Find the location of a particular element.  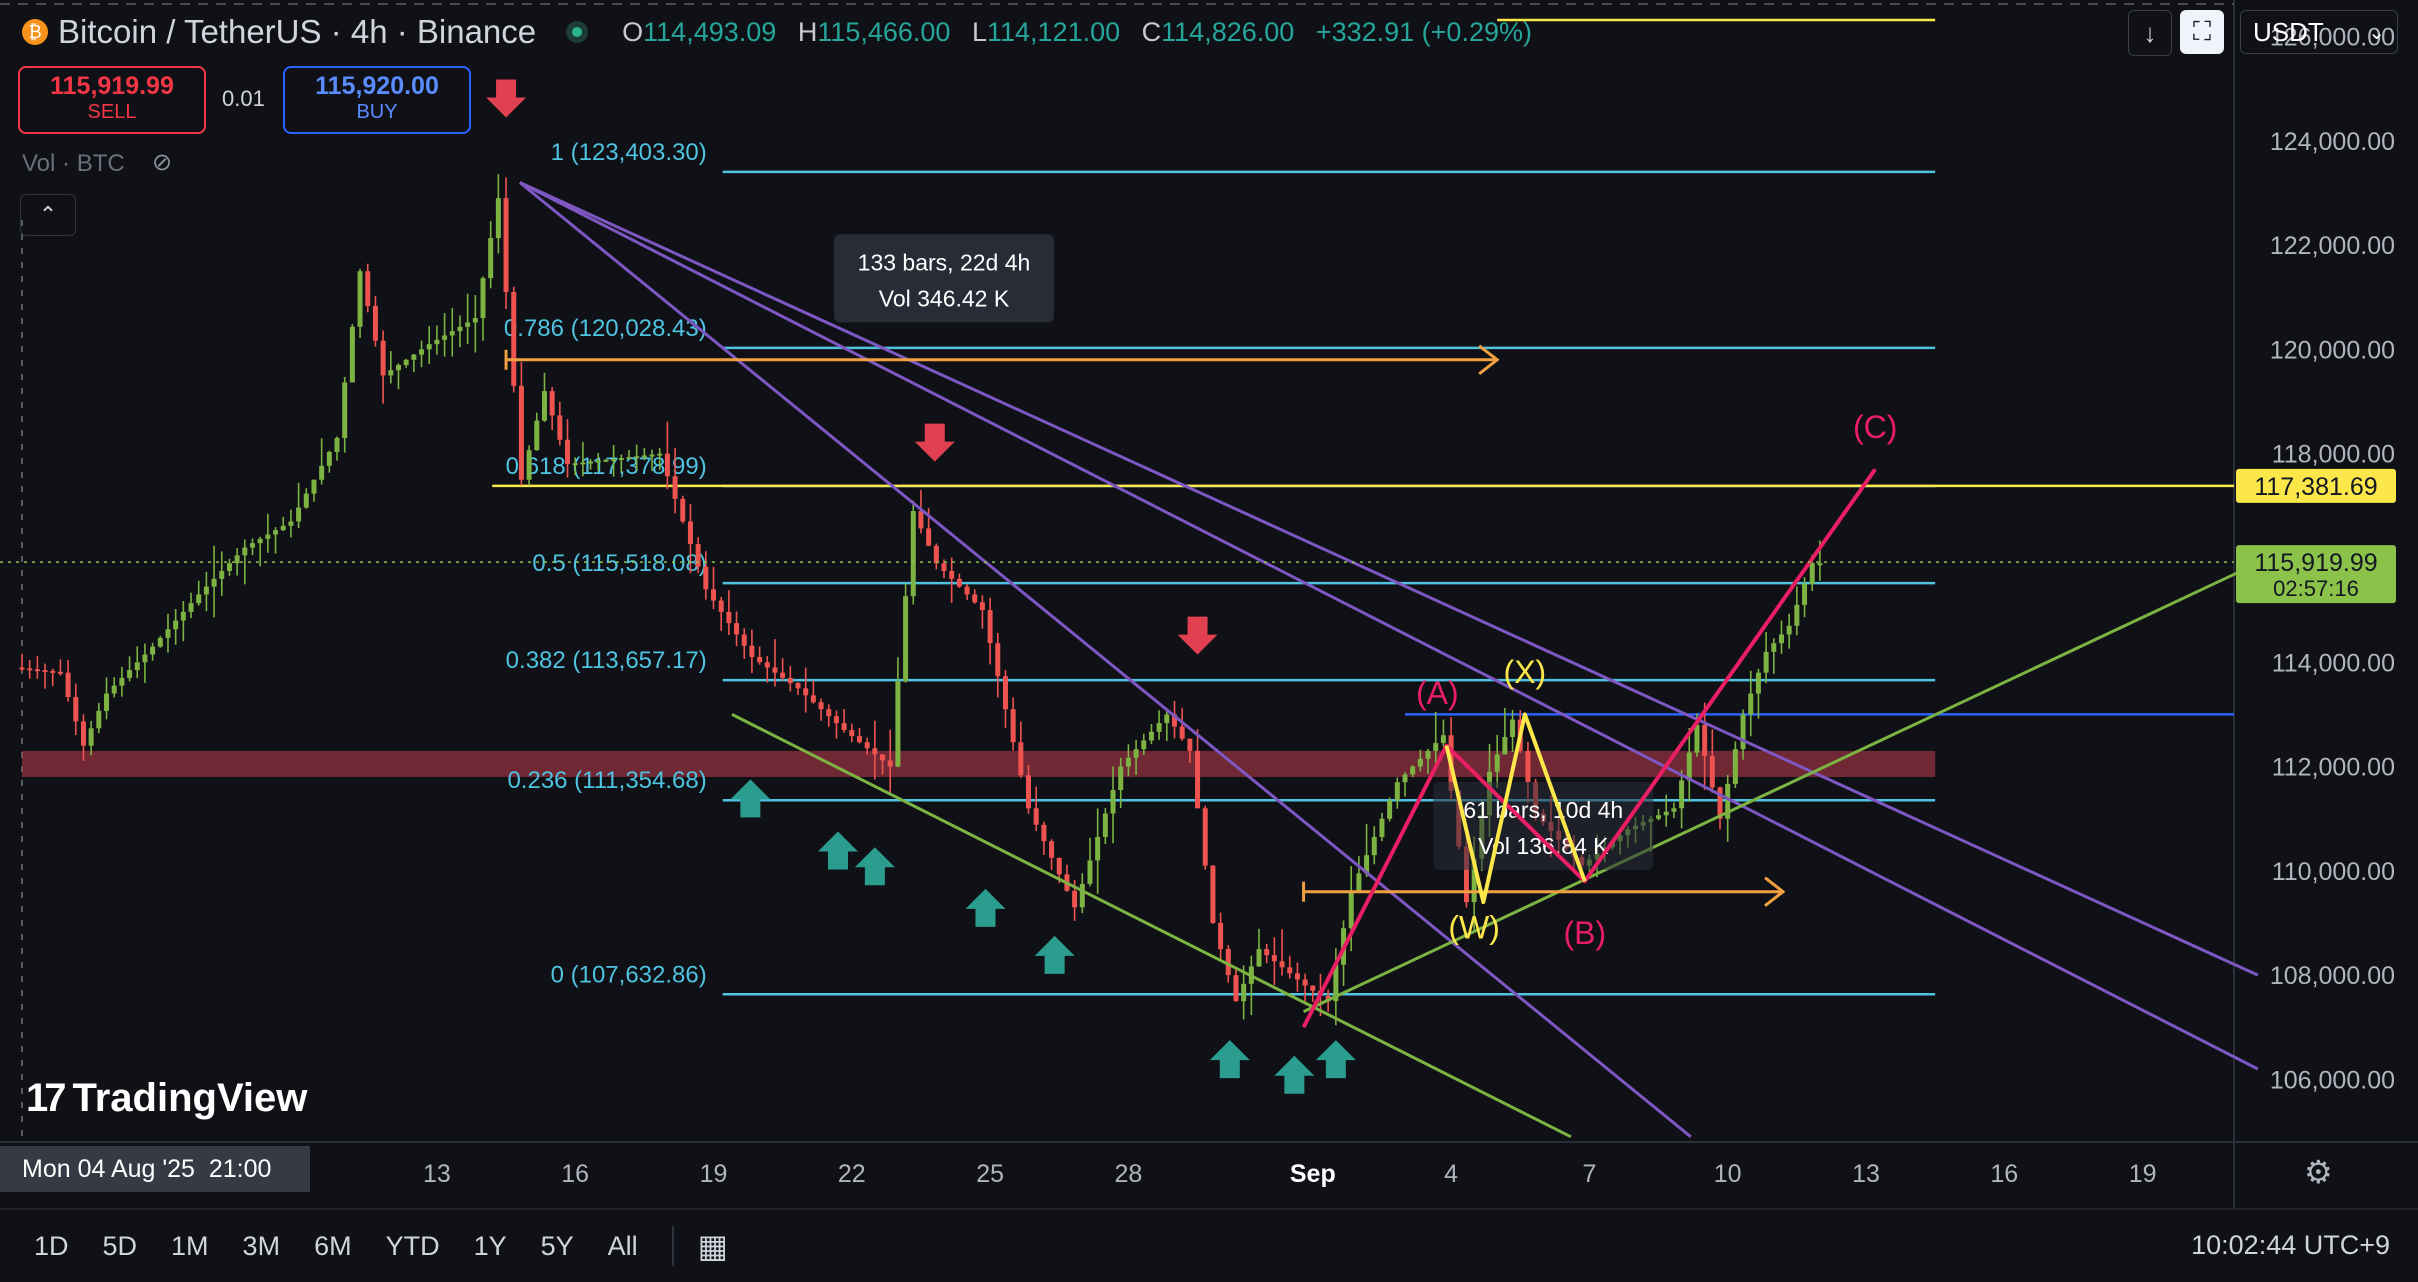

timeframe-5d: 5D is located at coordinates (120, 1245).